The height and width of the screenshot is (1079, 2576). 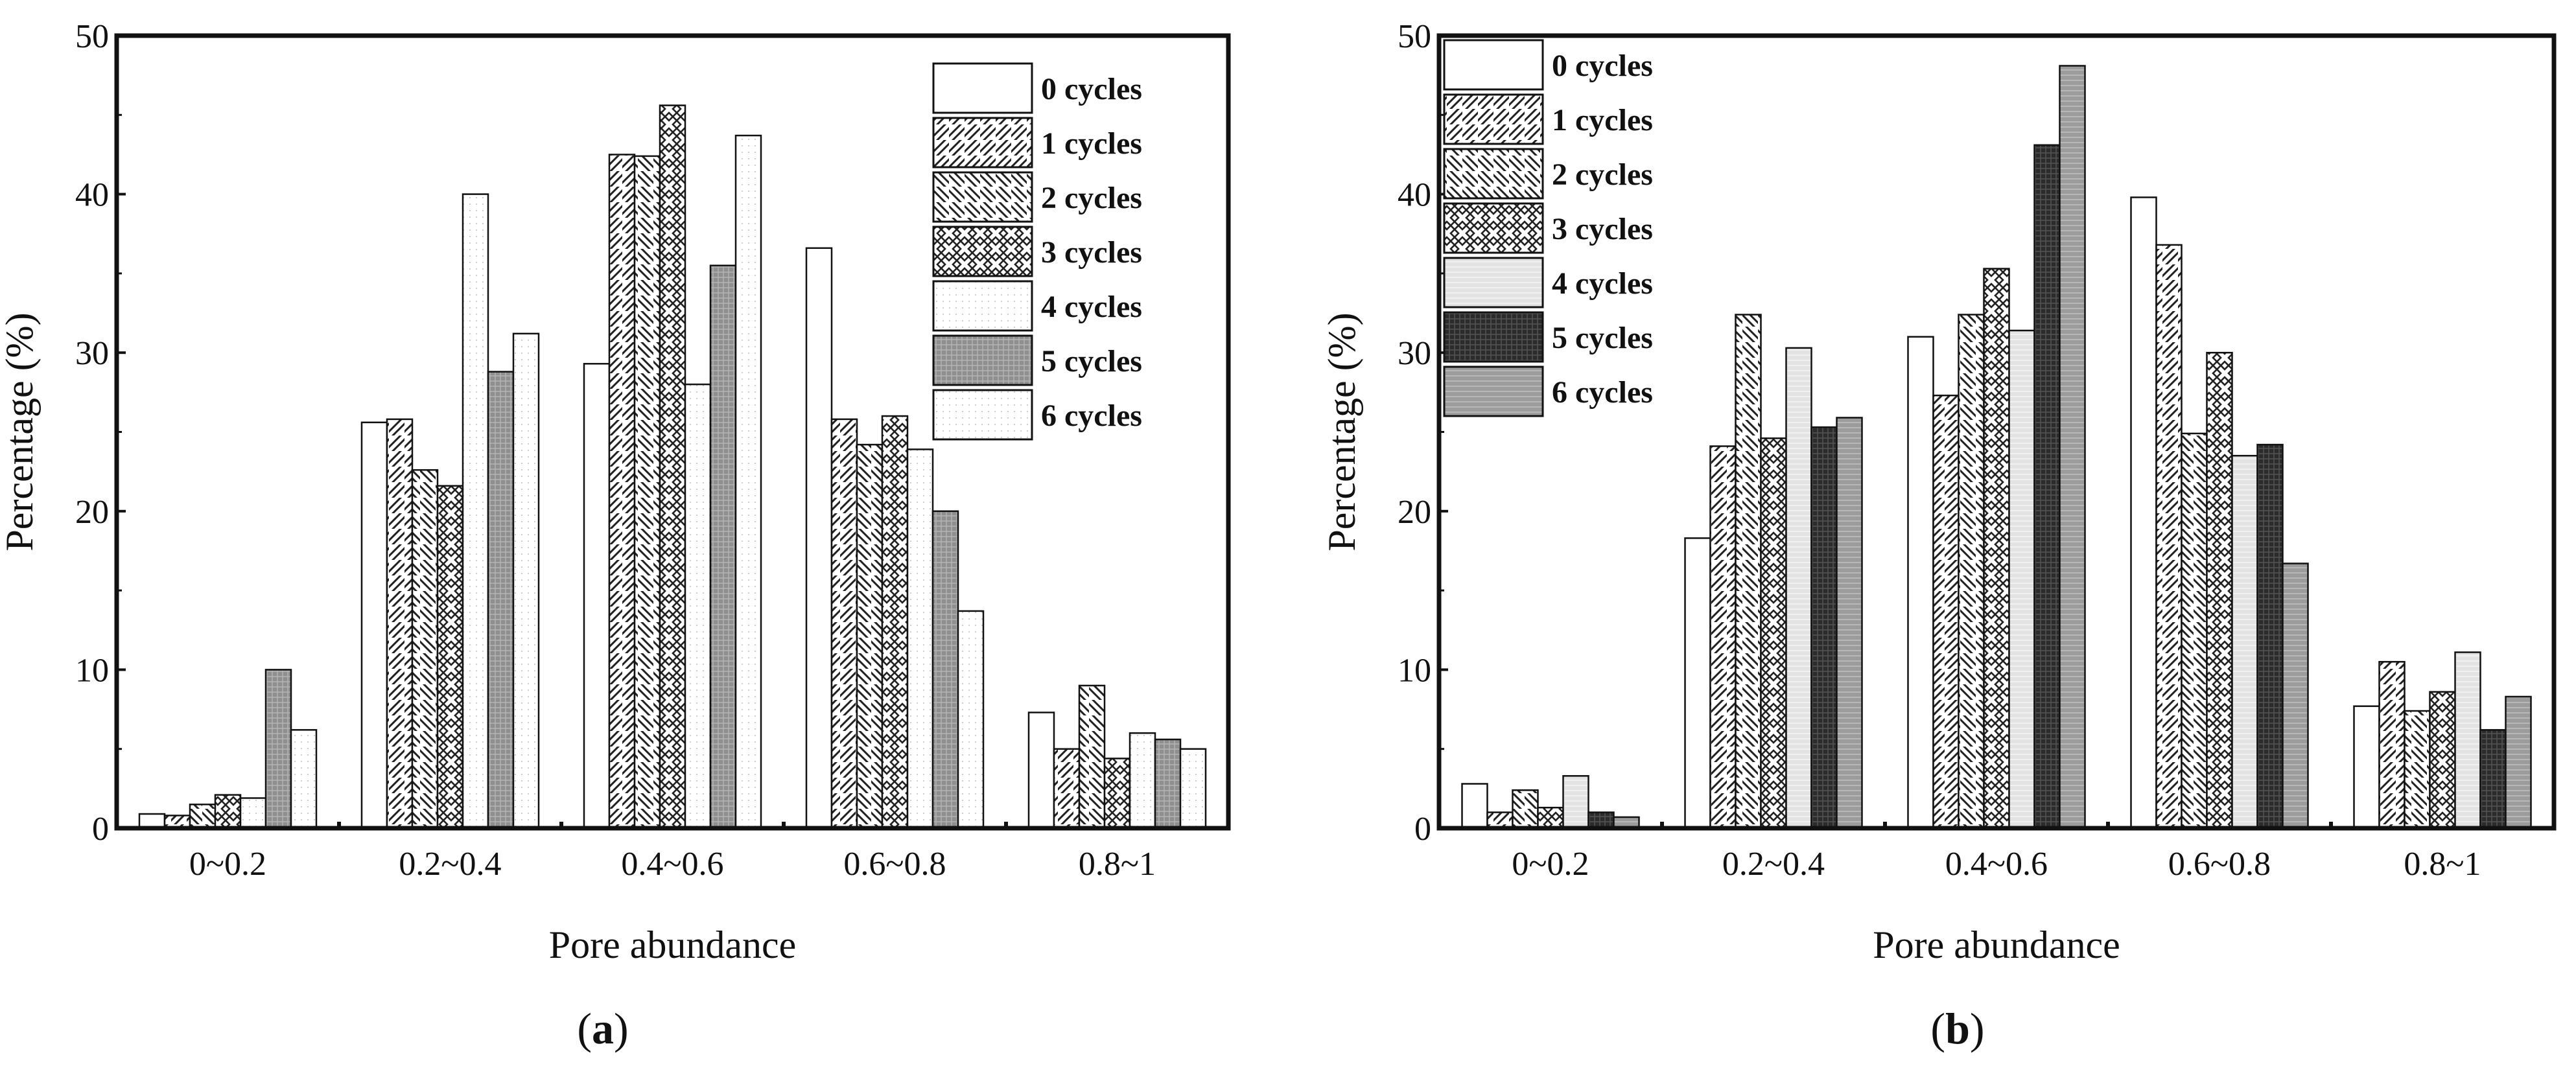 What do you see at coordinates (1493, 119) in the screenshot?
I see `legend-swatch-1-cycles` at bounding box center [1493, 119].